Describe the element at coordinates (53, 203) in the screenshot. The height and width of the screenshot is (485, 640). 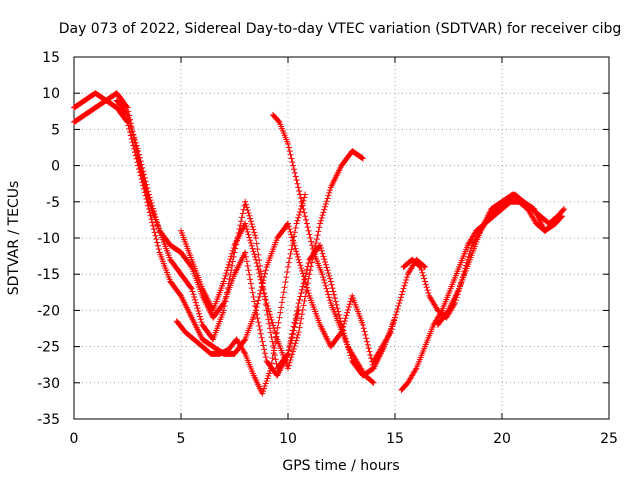
I see `y-tick-label: -5` at that location.